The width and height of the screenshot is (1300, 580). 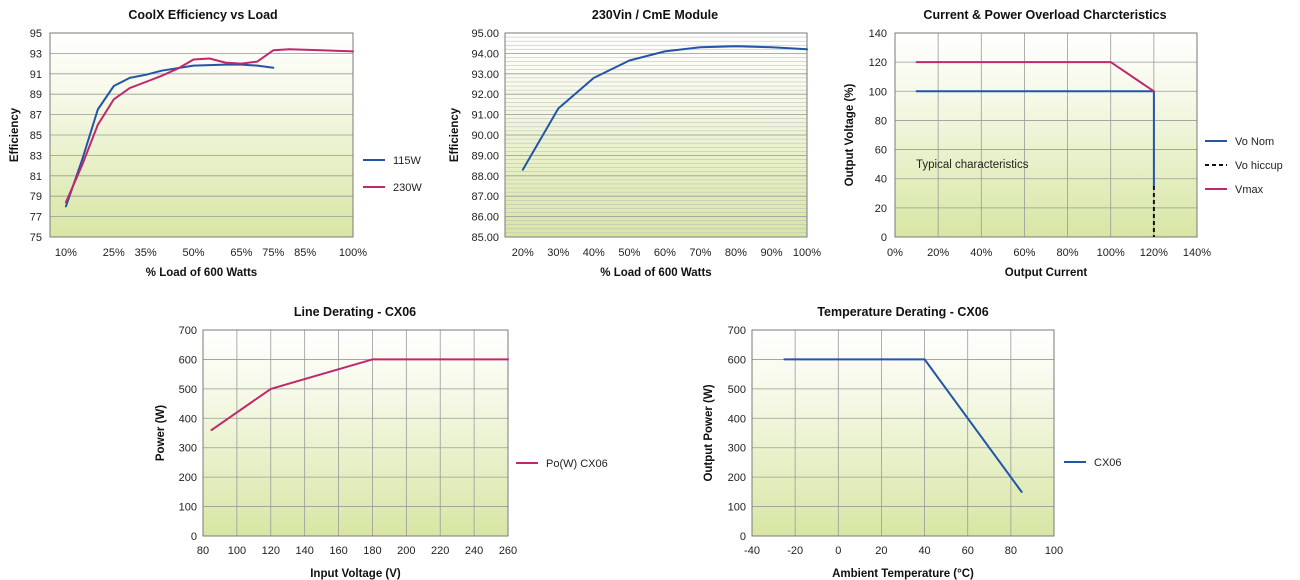 What do you see at coordinates (161, 433) in the screenshot?
I see `chart4-y-axis-label: Power (W)` at bounding box center [161, 433].